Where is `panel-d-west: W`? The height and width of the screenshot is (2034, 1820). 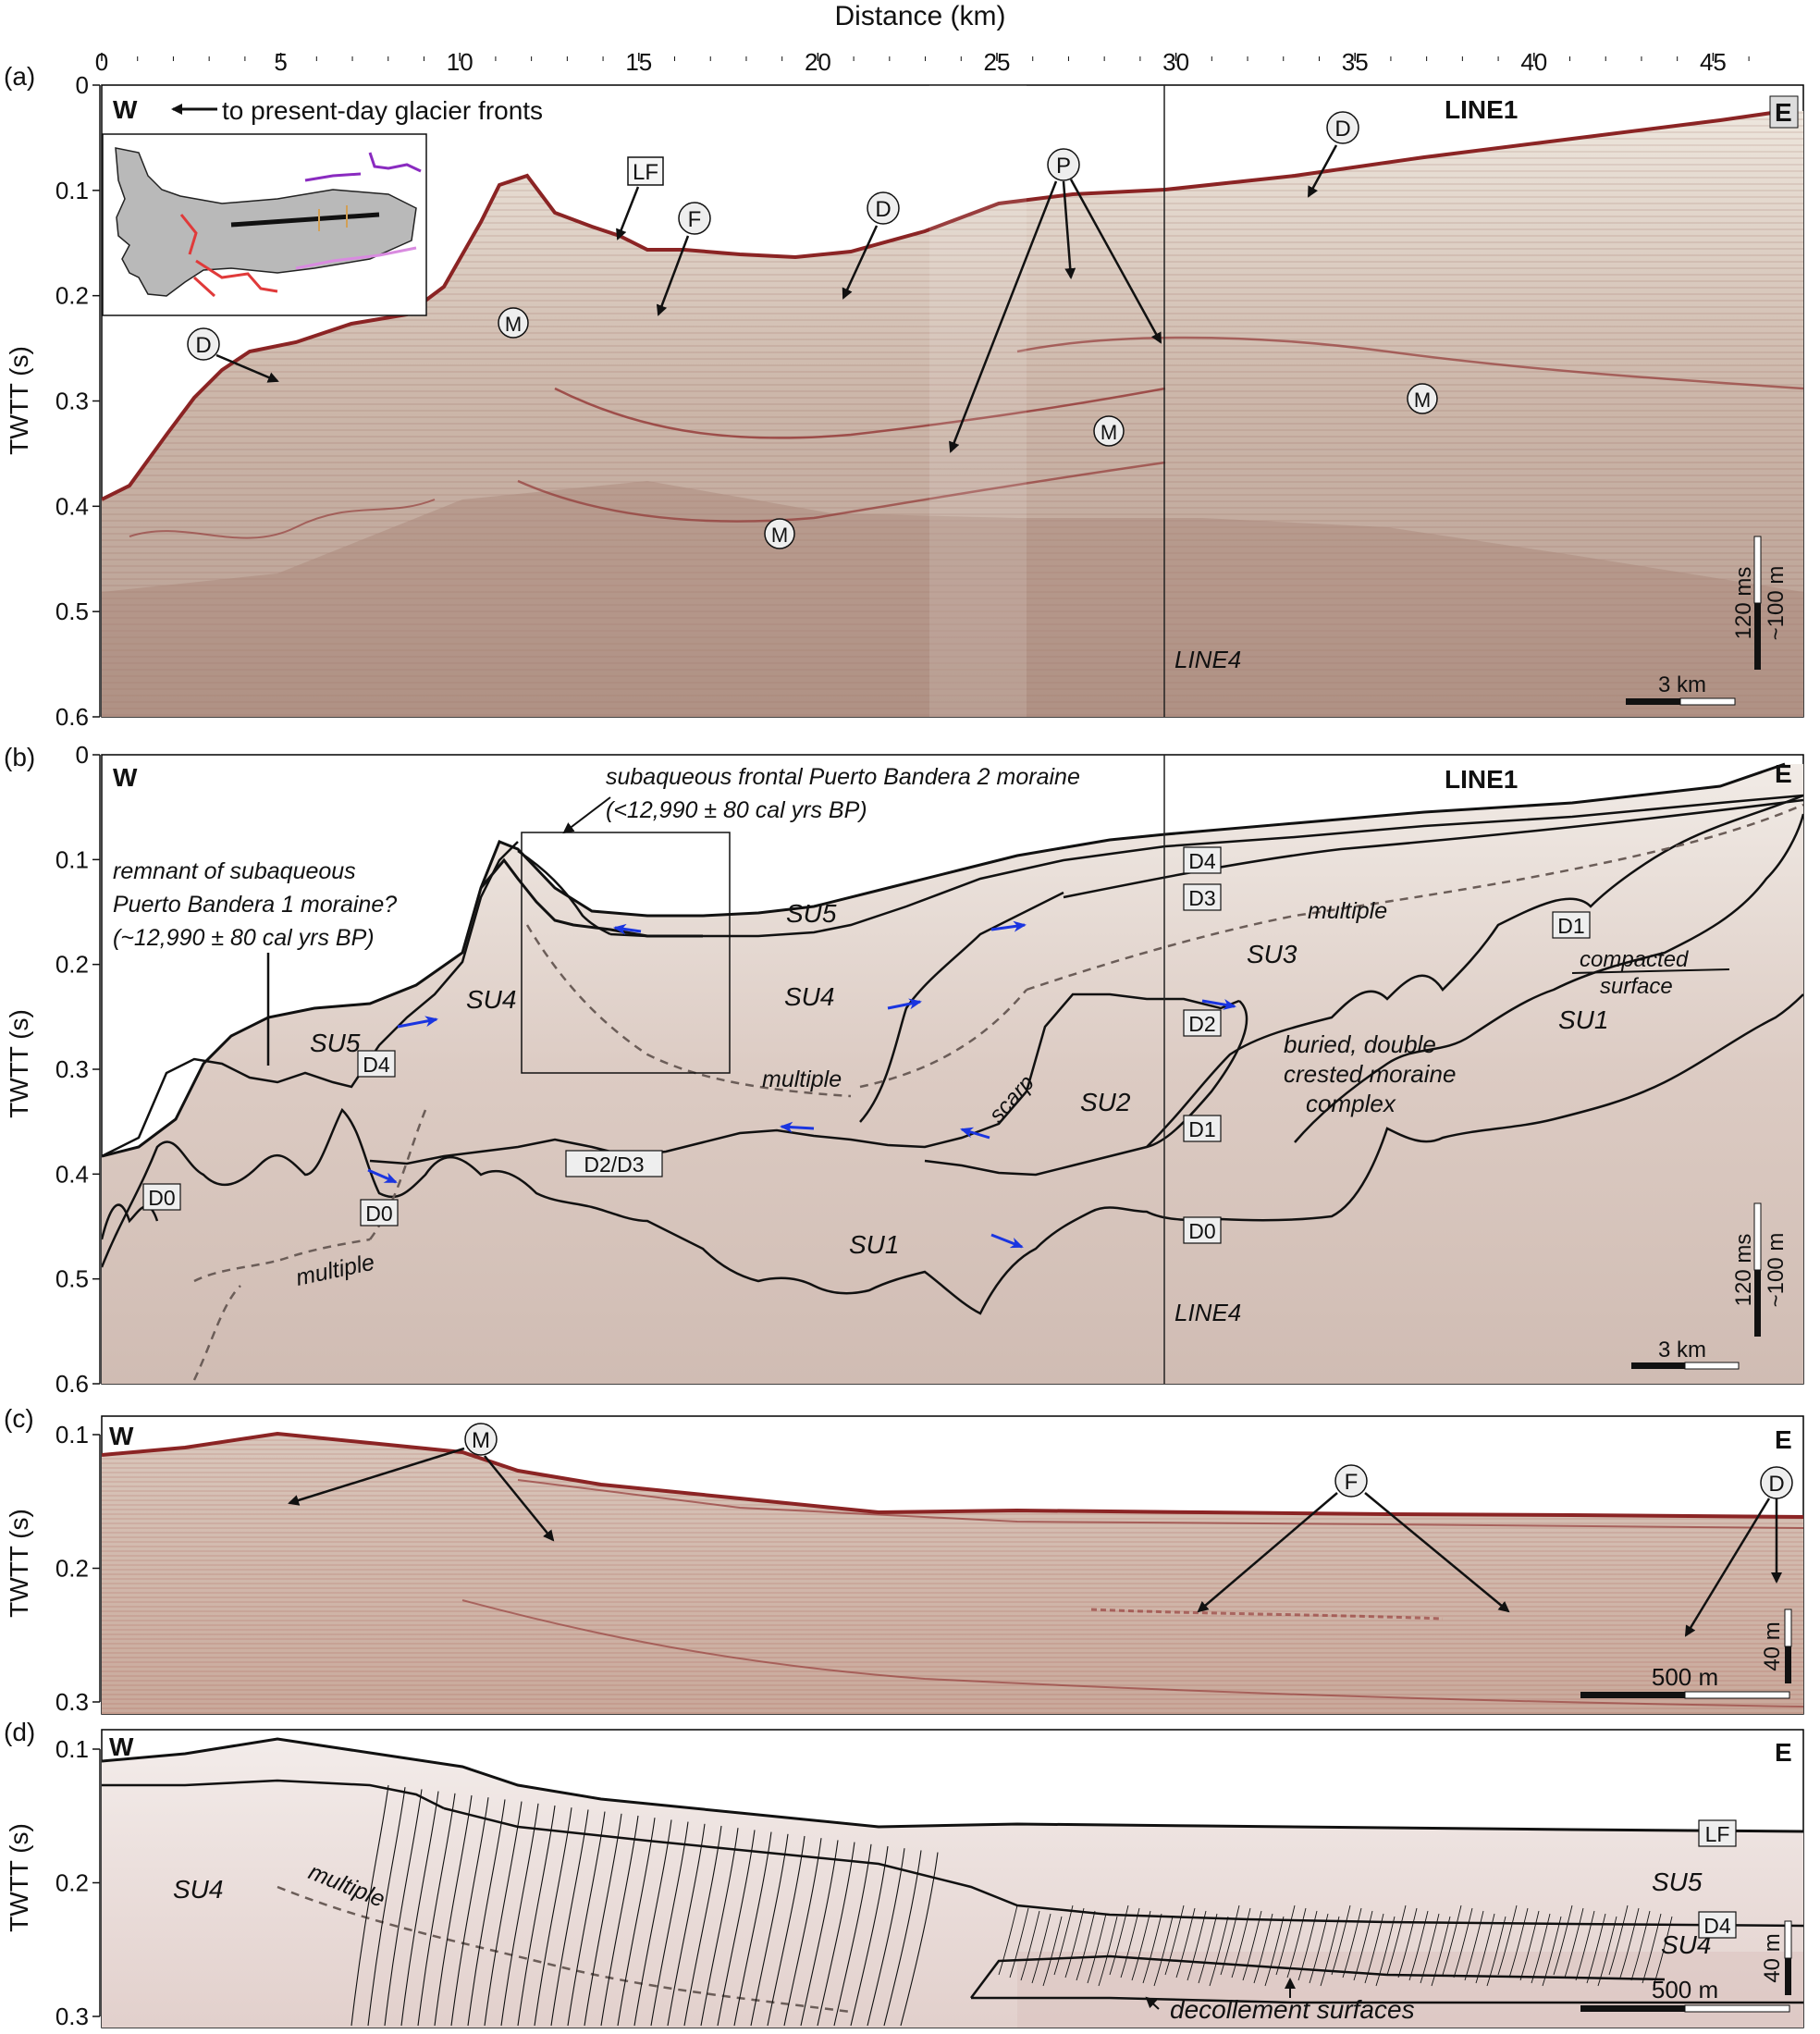 panel-d-west: W is located at coordinates (121, 1747).